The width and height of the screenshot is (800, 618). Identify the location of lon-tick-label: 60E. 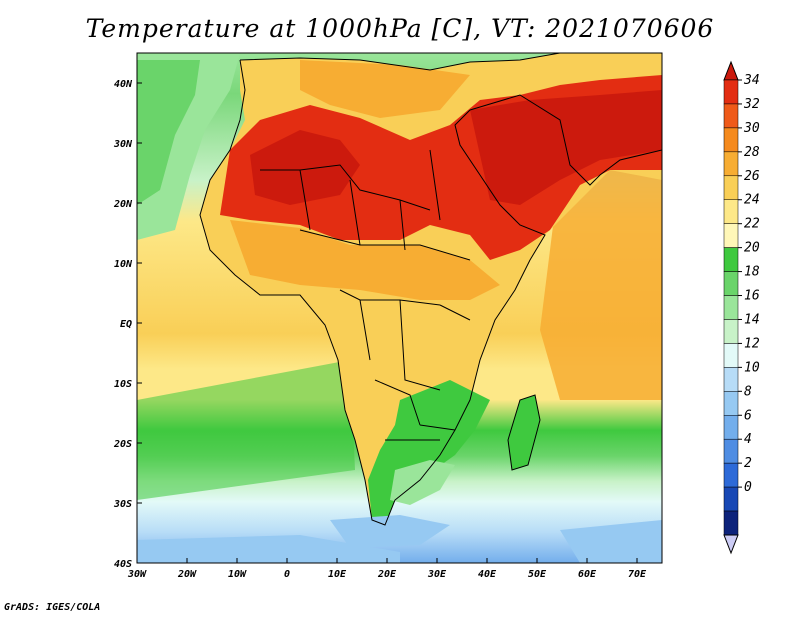
(587, 574).